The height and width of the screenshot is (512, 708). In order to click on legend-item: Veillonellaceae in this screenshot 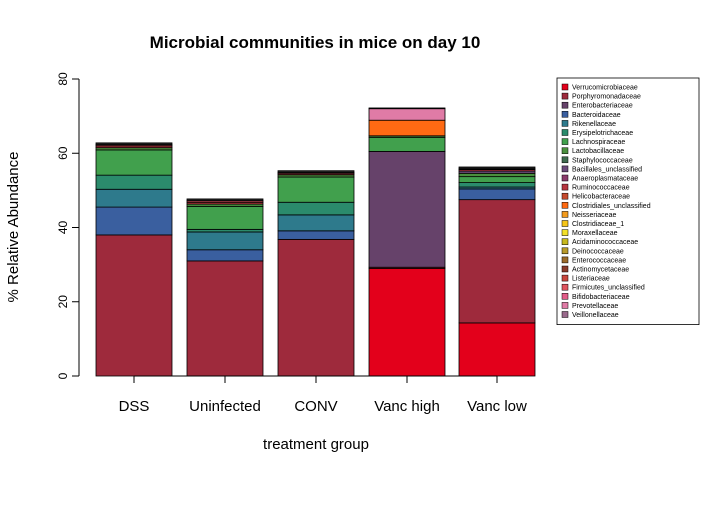, I will do `click(590, 315)`.